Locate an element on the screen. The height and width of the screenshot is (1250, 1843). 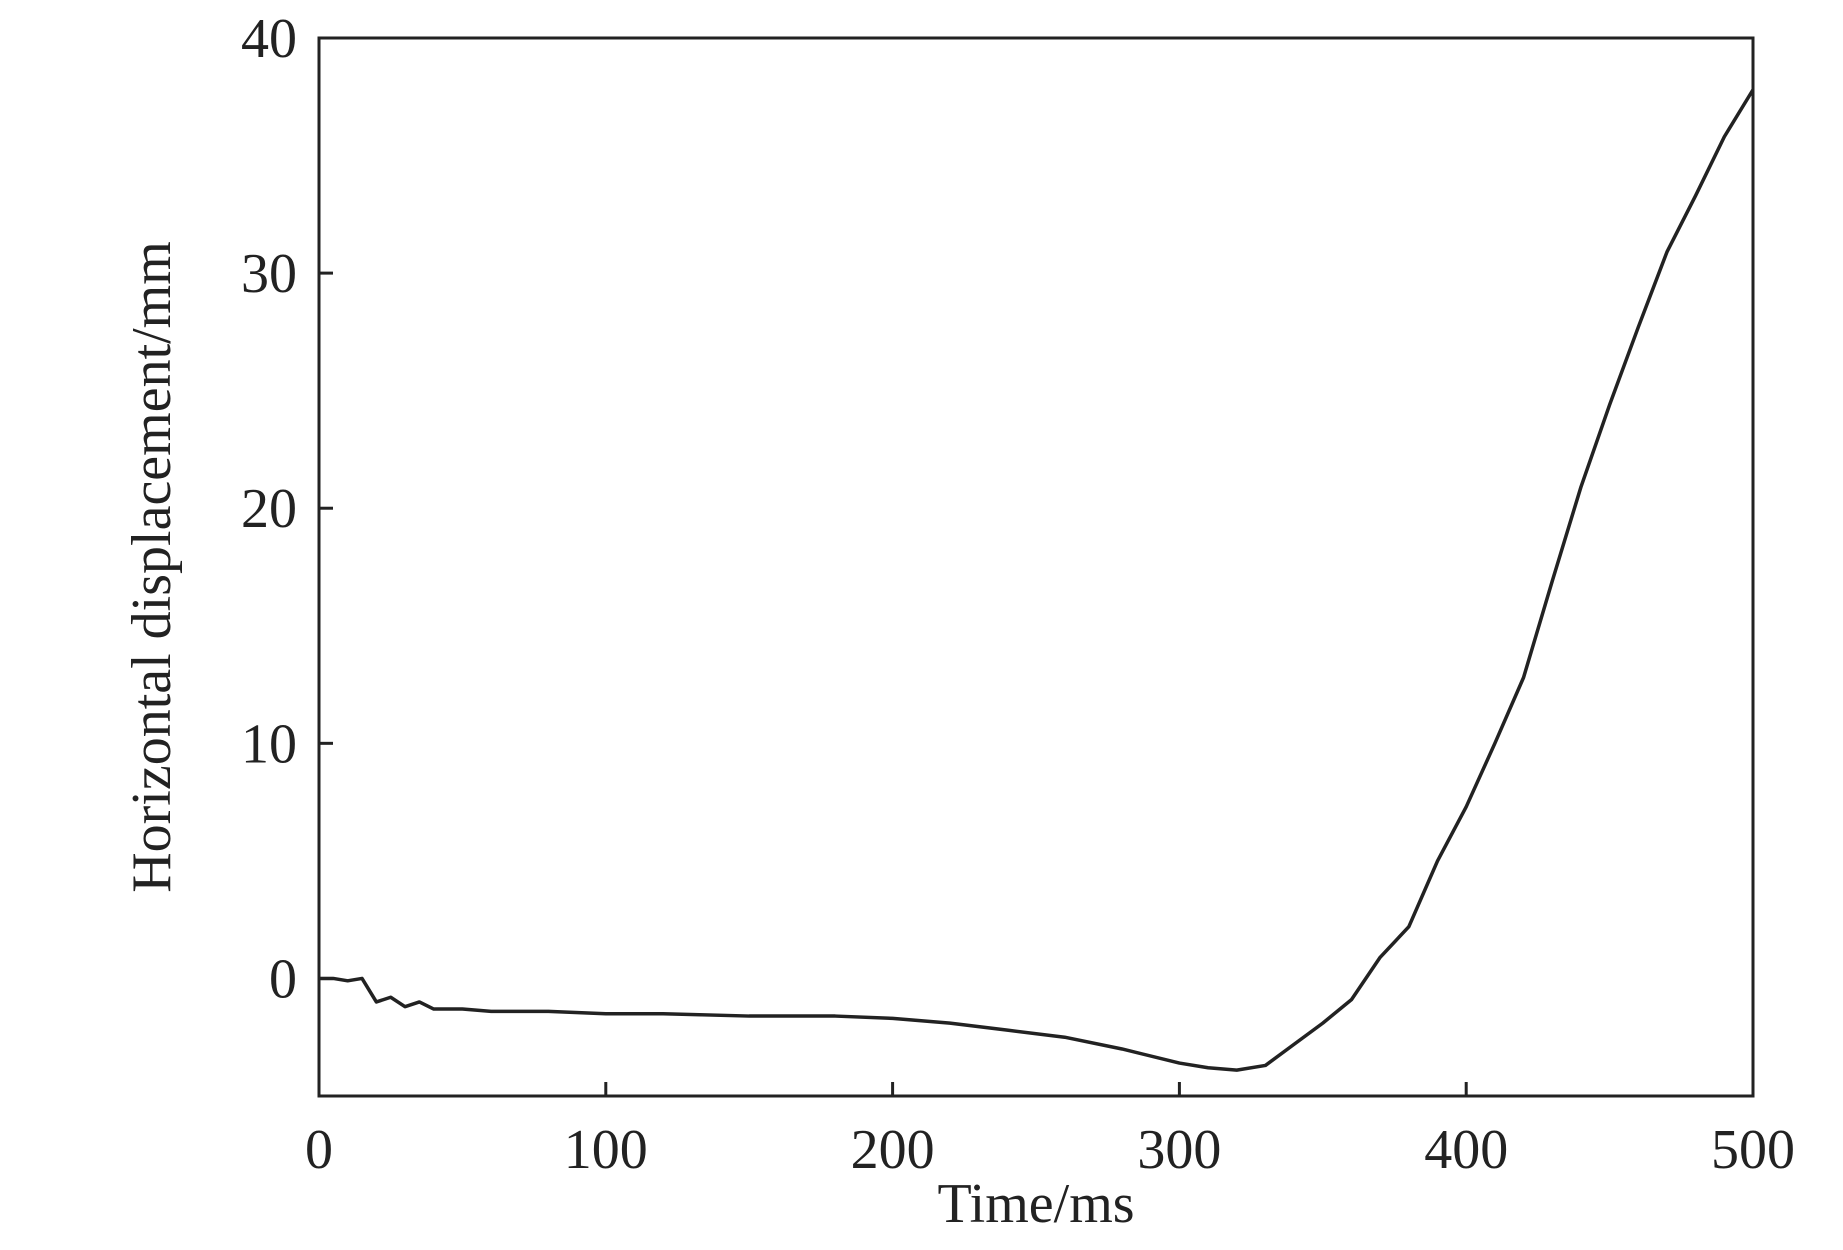
y-tick-label: 30 is located at coordinates (269, 274).